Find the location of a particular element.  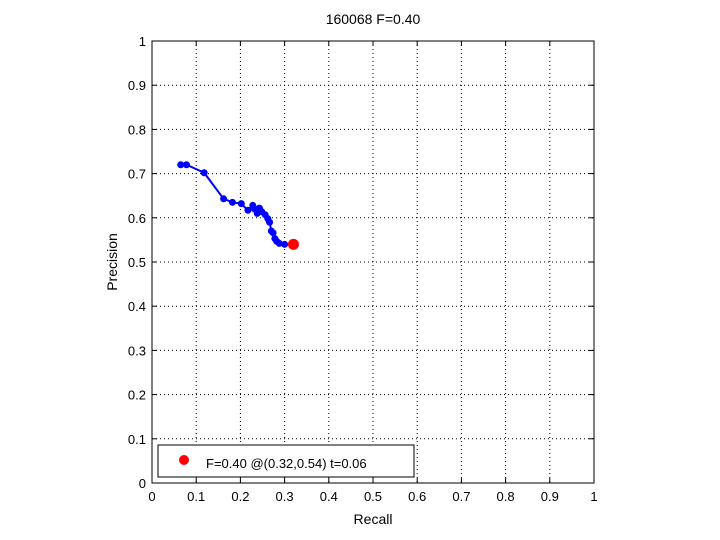

y-tick-labels: 0 0.1 0.2 0.3 0.4 0.5 0.6 0.7 0.8 0.9 1 is located at coordinates (137, 262).